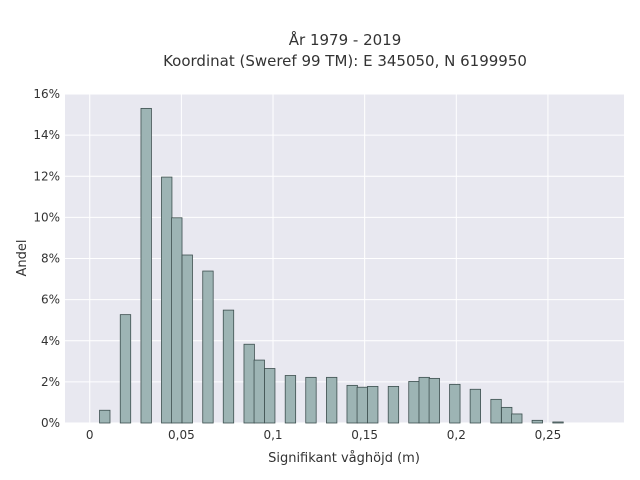  Describe the element at coordinates (50, 423) in the screenshot. I see `y-tick-label: 0%` at that location.